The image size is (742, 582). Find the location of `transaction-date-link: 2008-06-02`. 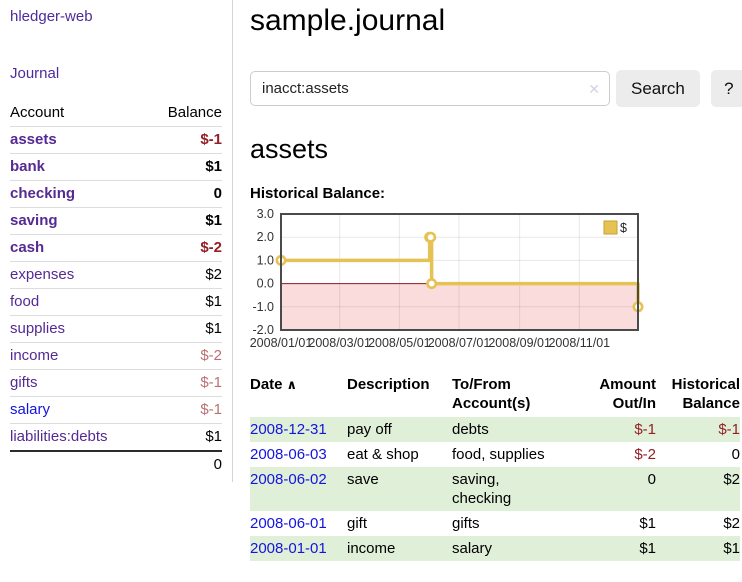

transaction-date-link: 2008-06-02 is located at coordinates (288, 479).